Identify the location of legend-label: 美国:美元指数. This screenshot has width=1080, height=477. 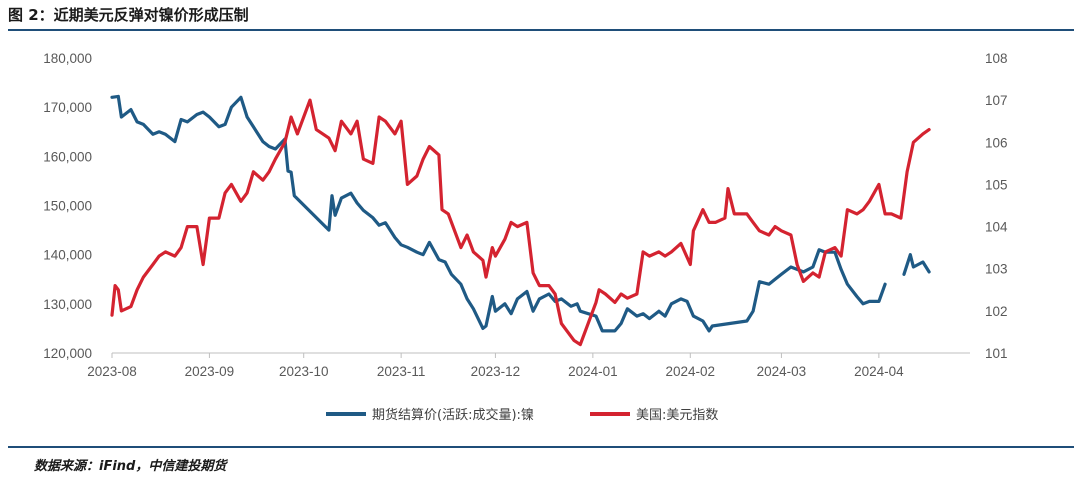
(677, 415).